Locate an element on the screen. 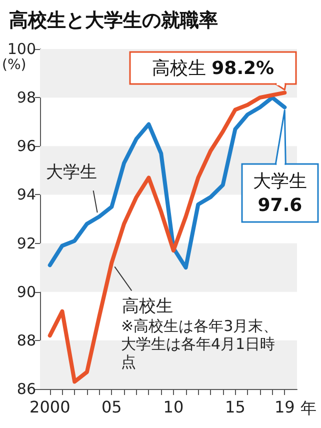 The height and width of the screenshot is (428, 321). y-tick-label: 92 is located at coordinates (26, 243).